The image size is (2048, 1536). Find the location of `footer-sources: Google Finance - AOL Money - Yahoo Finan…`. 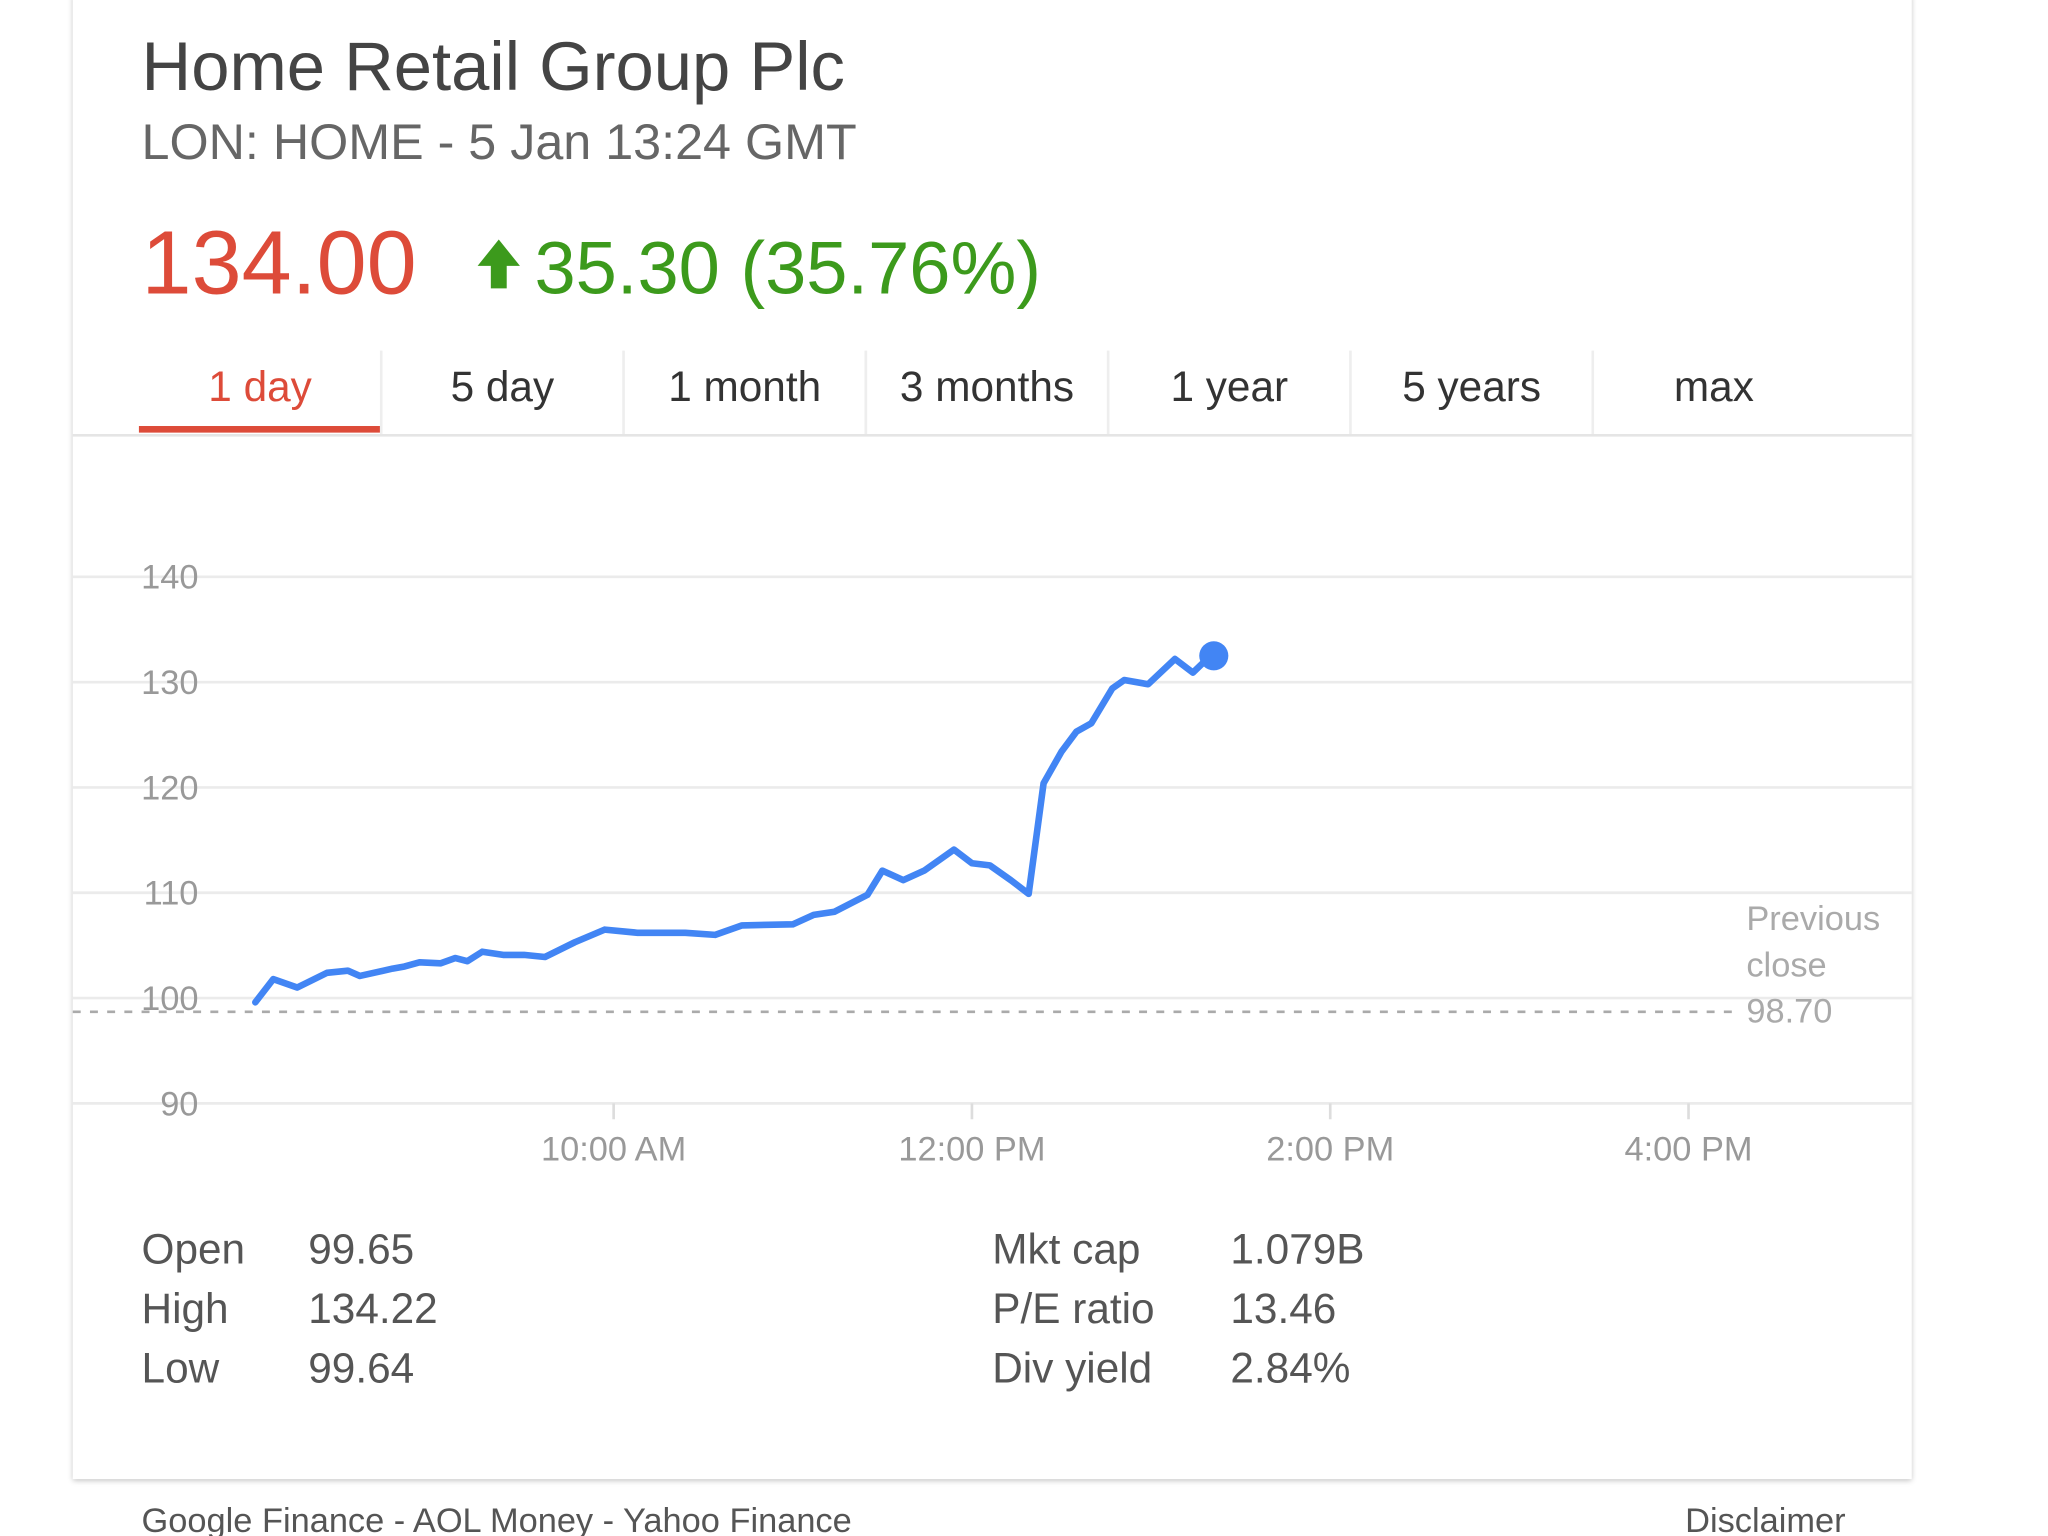

footer-sources: Google Finance - AOL Money - Yahoo Finan… is located at coordinates (497, 1519).